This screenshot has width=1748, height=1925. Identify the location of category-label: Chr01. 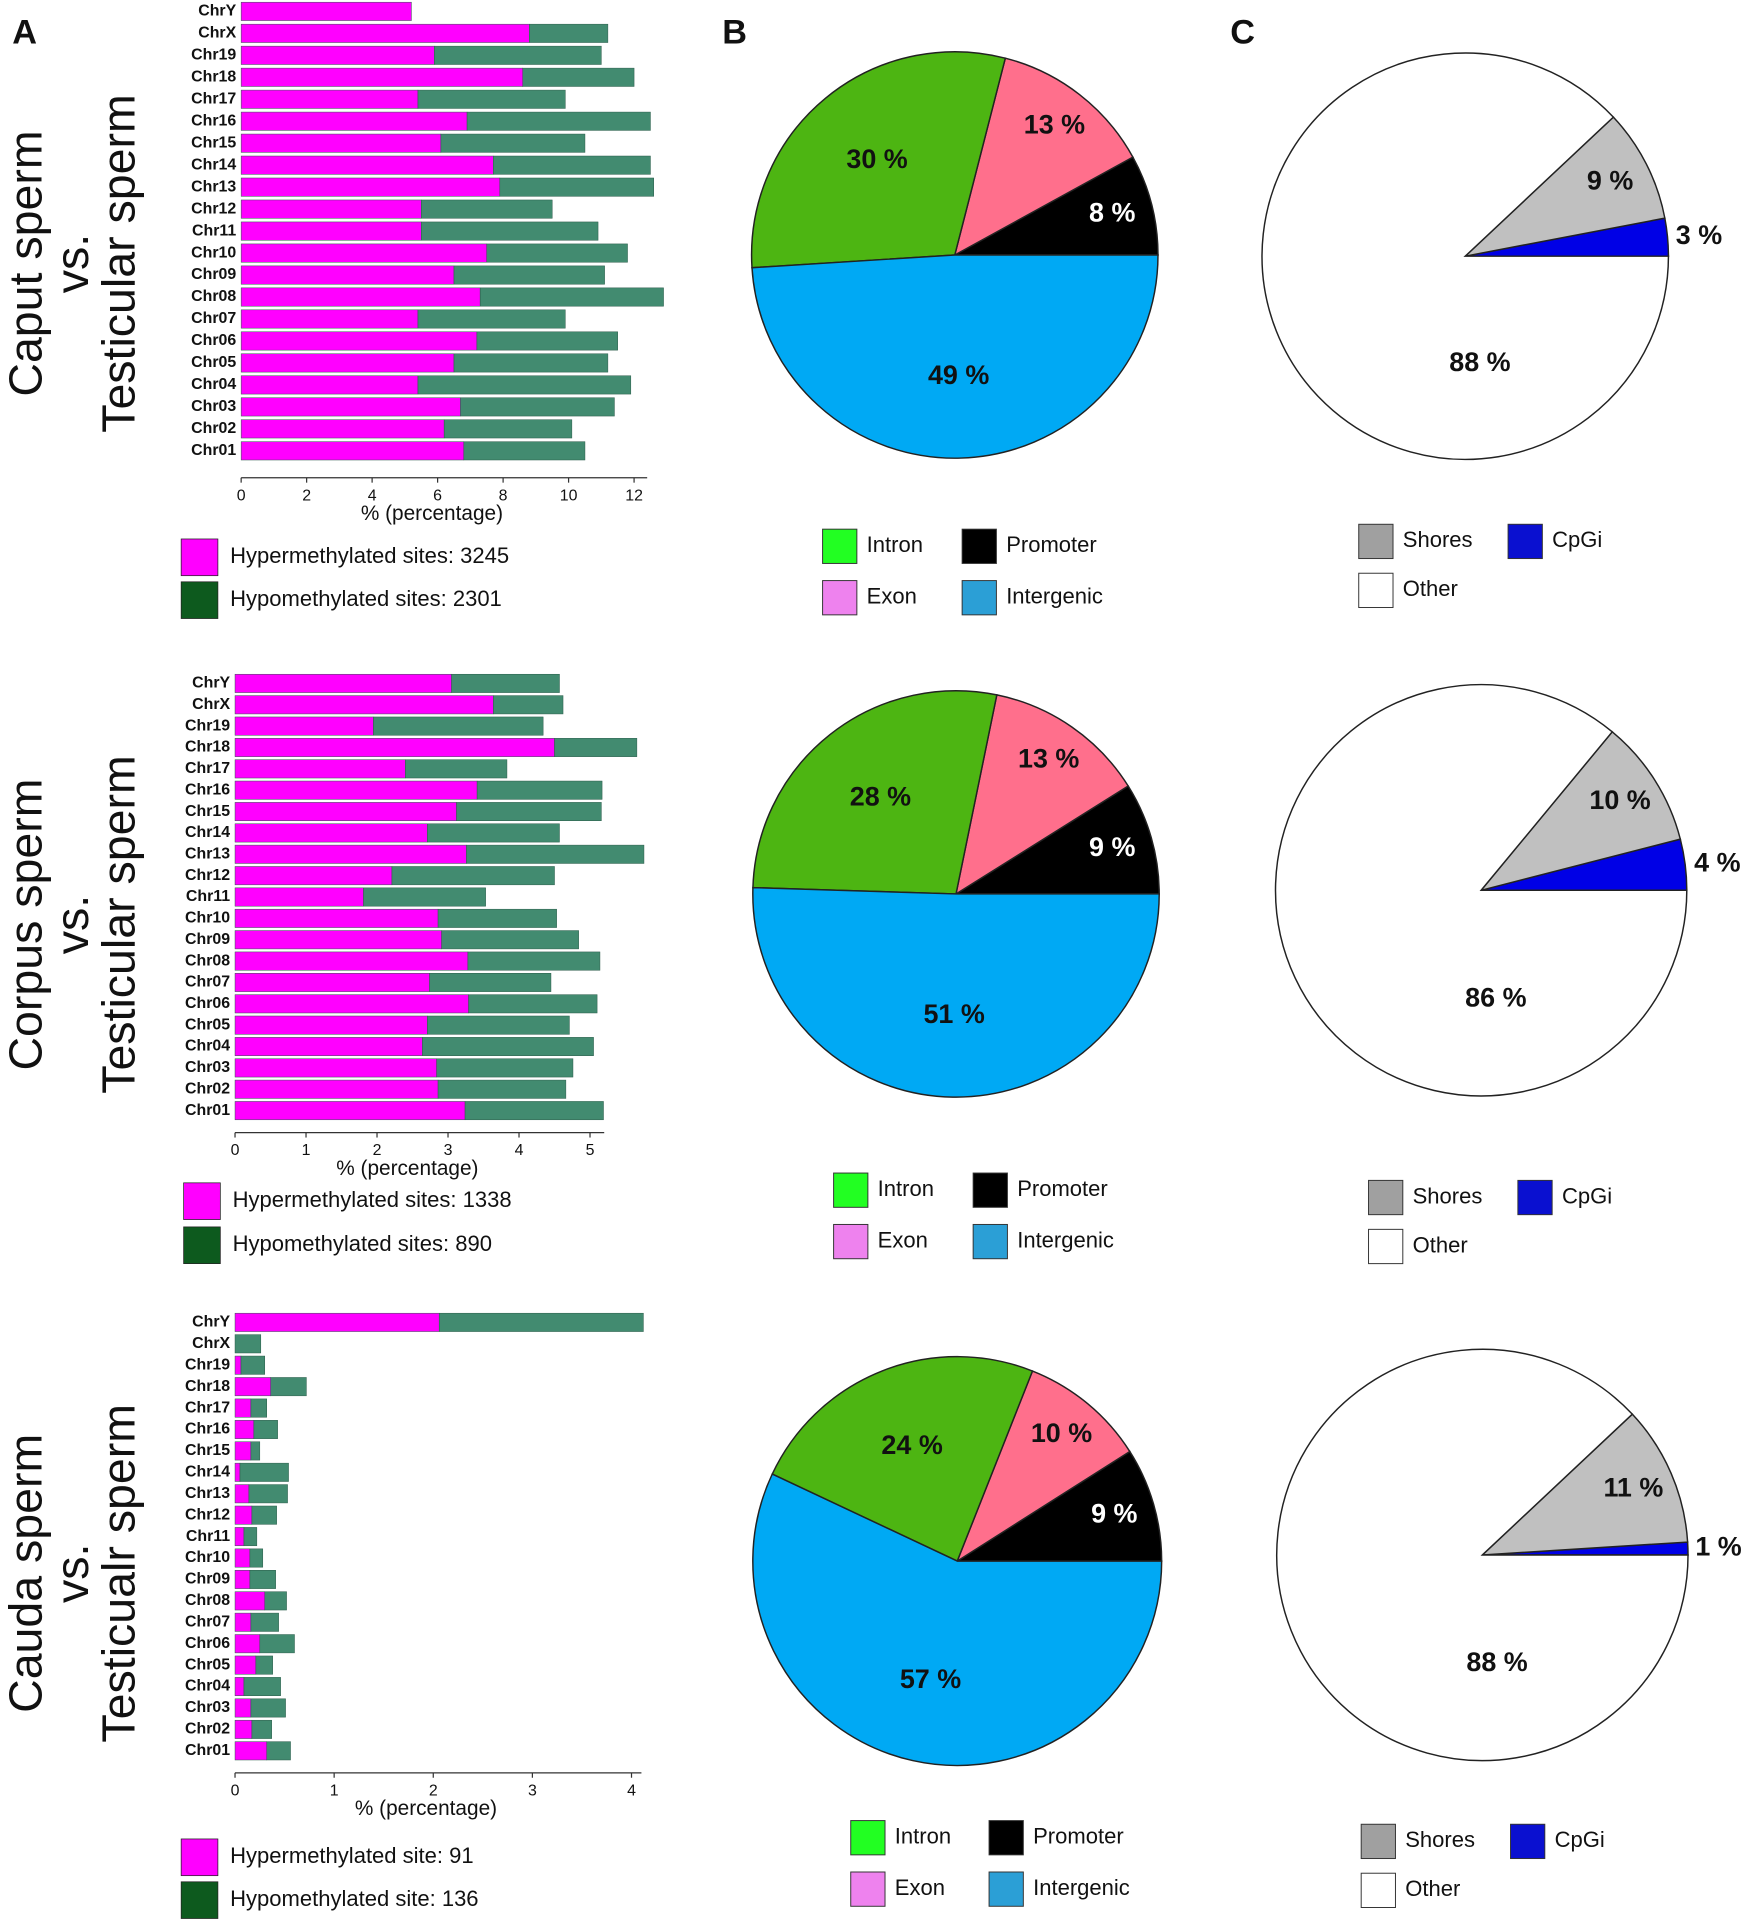
(207, 1750).